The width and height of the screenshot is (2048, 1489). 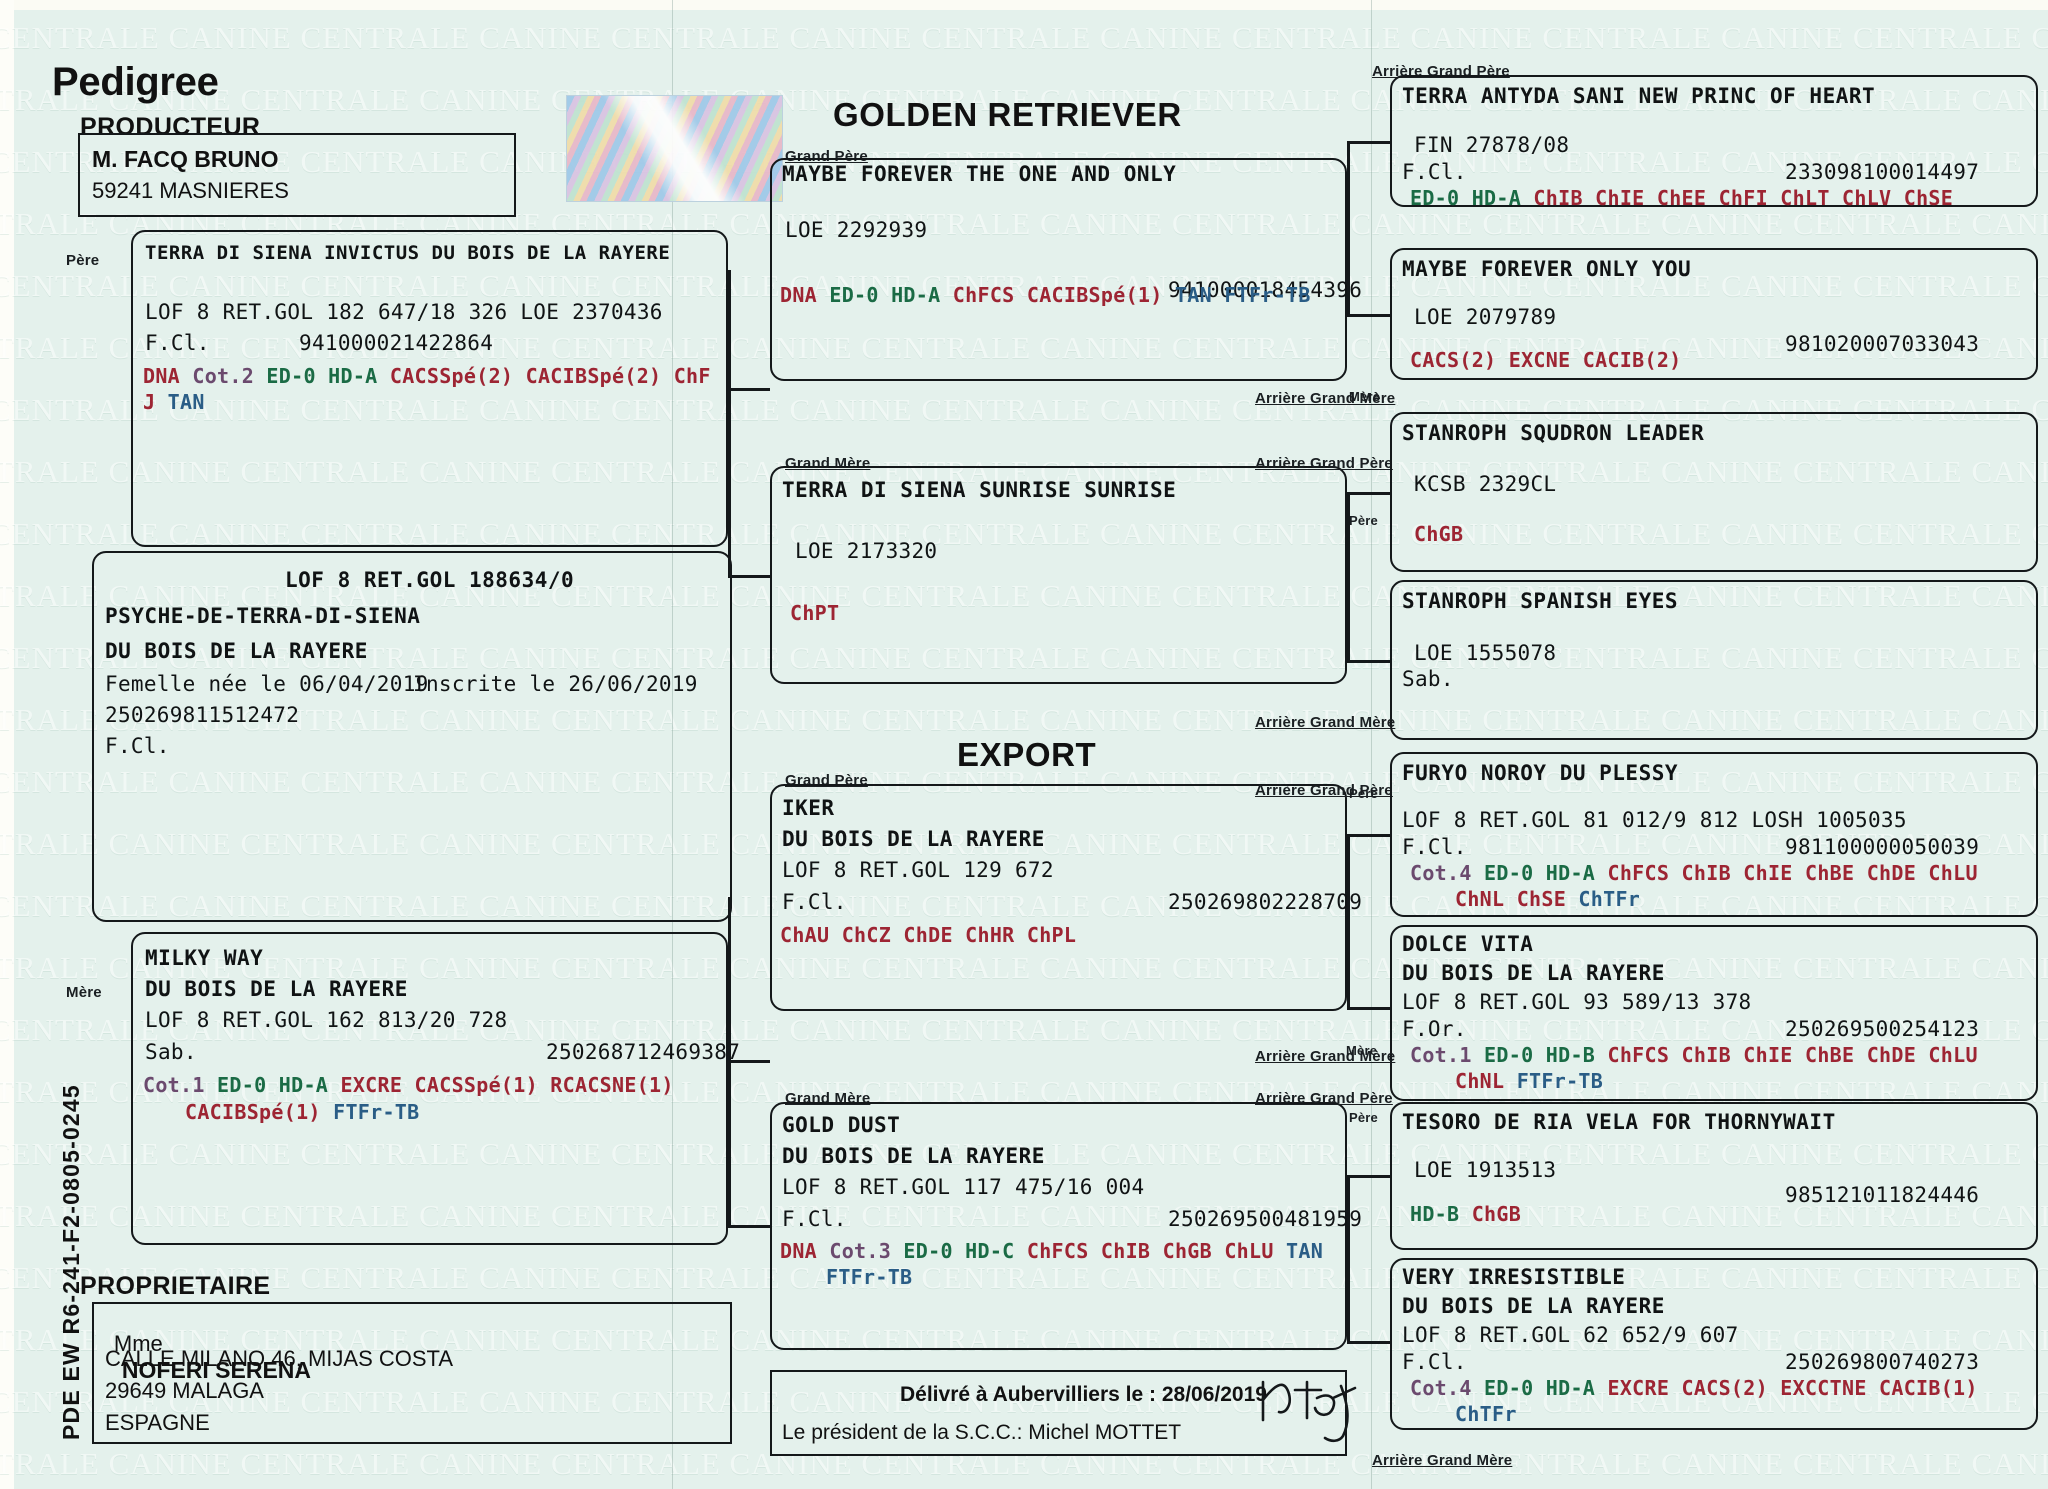 What do you see at coordinates (1265, 1219) in the screenshot?
I see `grandparent-4-chip: 250269500481959` at bounding box center [1265, 1219].